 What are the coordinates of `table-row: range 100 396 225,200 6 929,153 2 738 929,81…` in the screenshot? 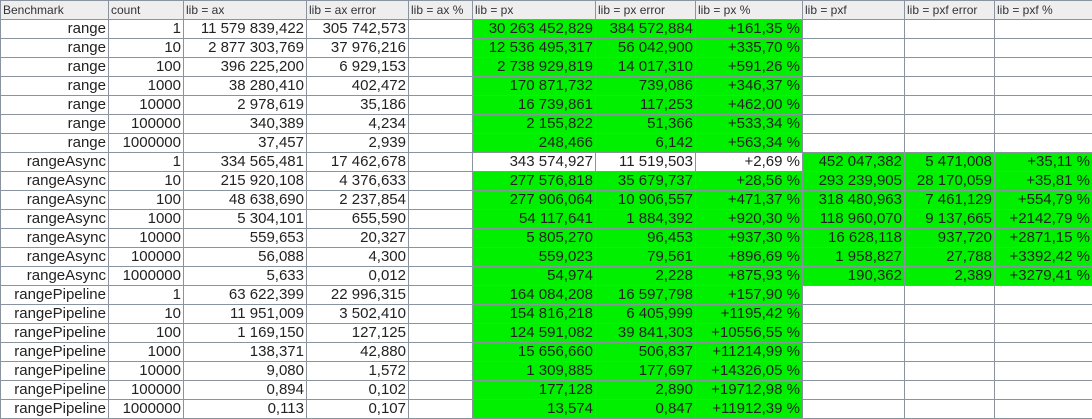 It's located at (546, 67).